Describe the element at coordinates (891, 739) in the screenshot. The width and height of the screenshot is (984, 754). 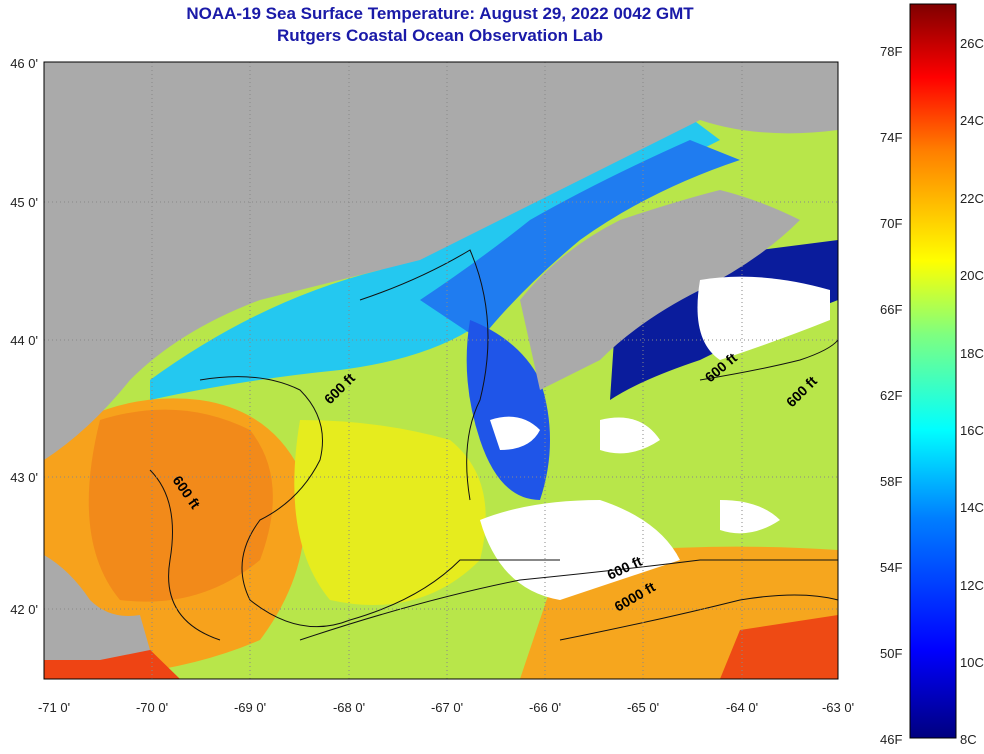
I see `colorbar-f-label: 46F` at that location.